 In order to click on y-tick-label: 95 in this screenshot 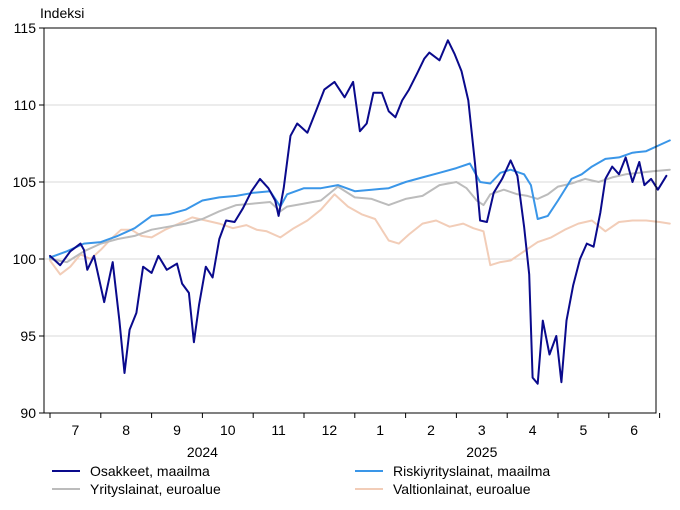, I will do `click(28, 336)`.